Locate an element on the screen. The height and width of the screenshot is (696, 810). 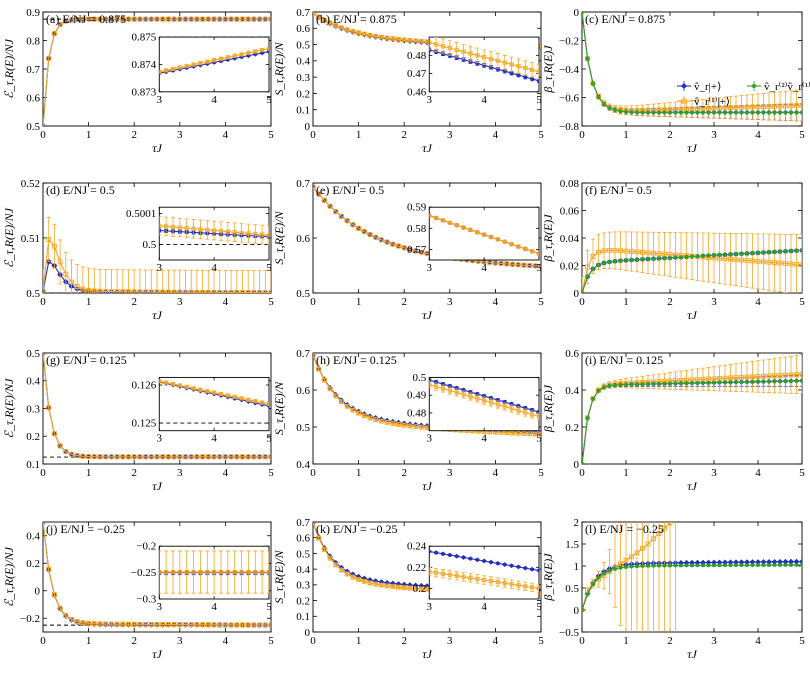
y-tick-label: 0.7 is located at coordinates (303, 354).